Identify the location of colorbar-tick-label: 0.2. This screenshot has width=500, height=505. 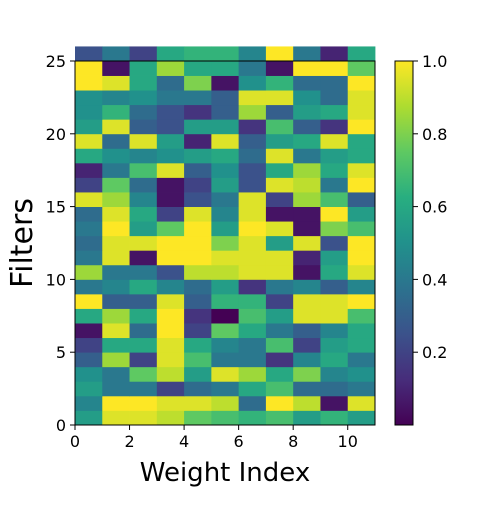
(434, 352).